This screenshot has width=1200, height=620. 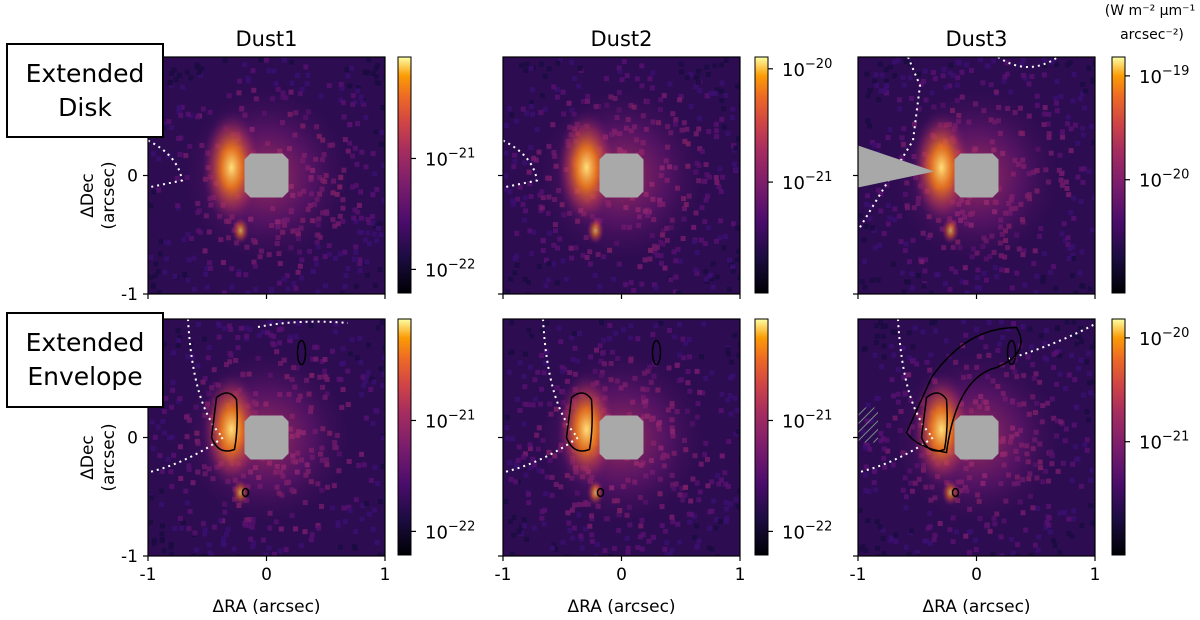 I want to click on central-mask, so click(x=266, y=437).